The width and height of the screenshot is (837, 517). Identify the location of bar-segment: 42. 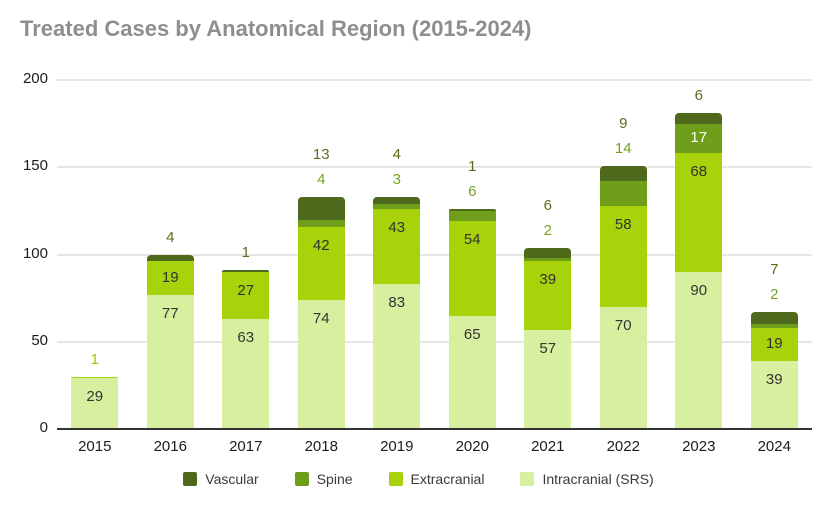
(321, 263).